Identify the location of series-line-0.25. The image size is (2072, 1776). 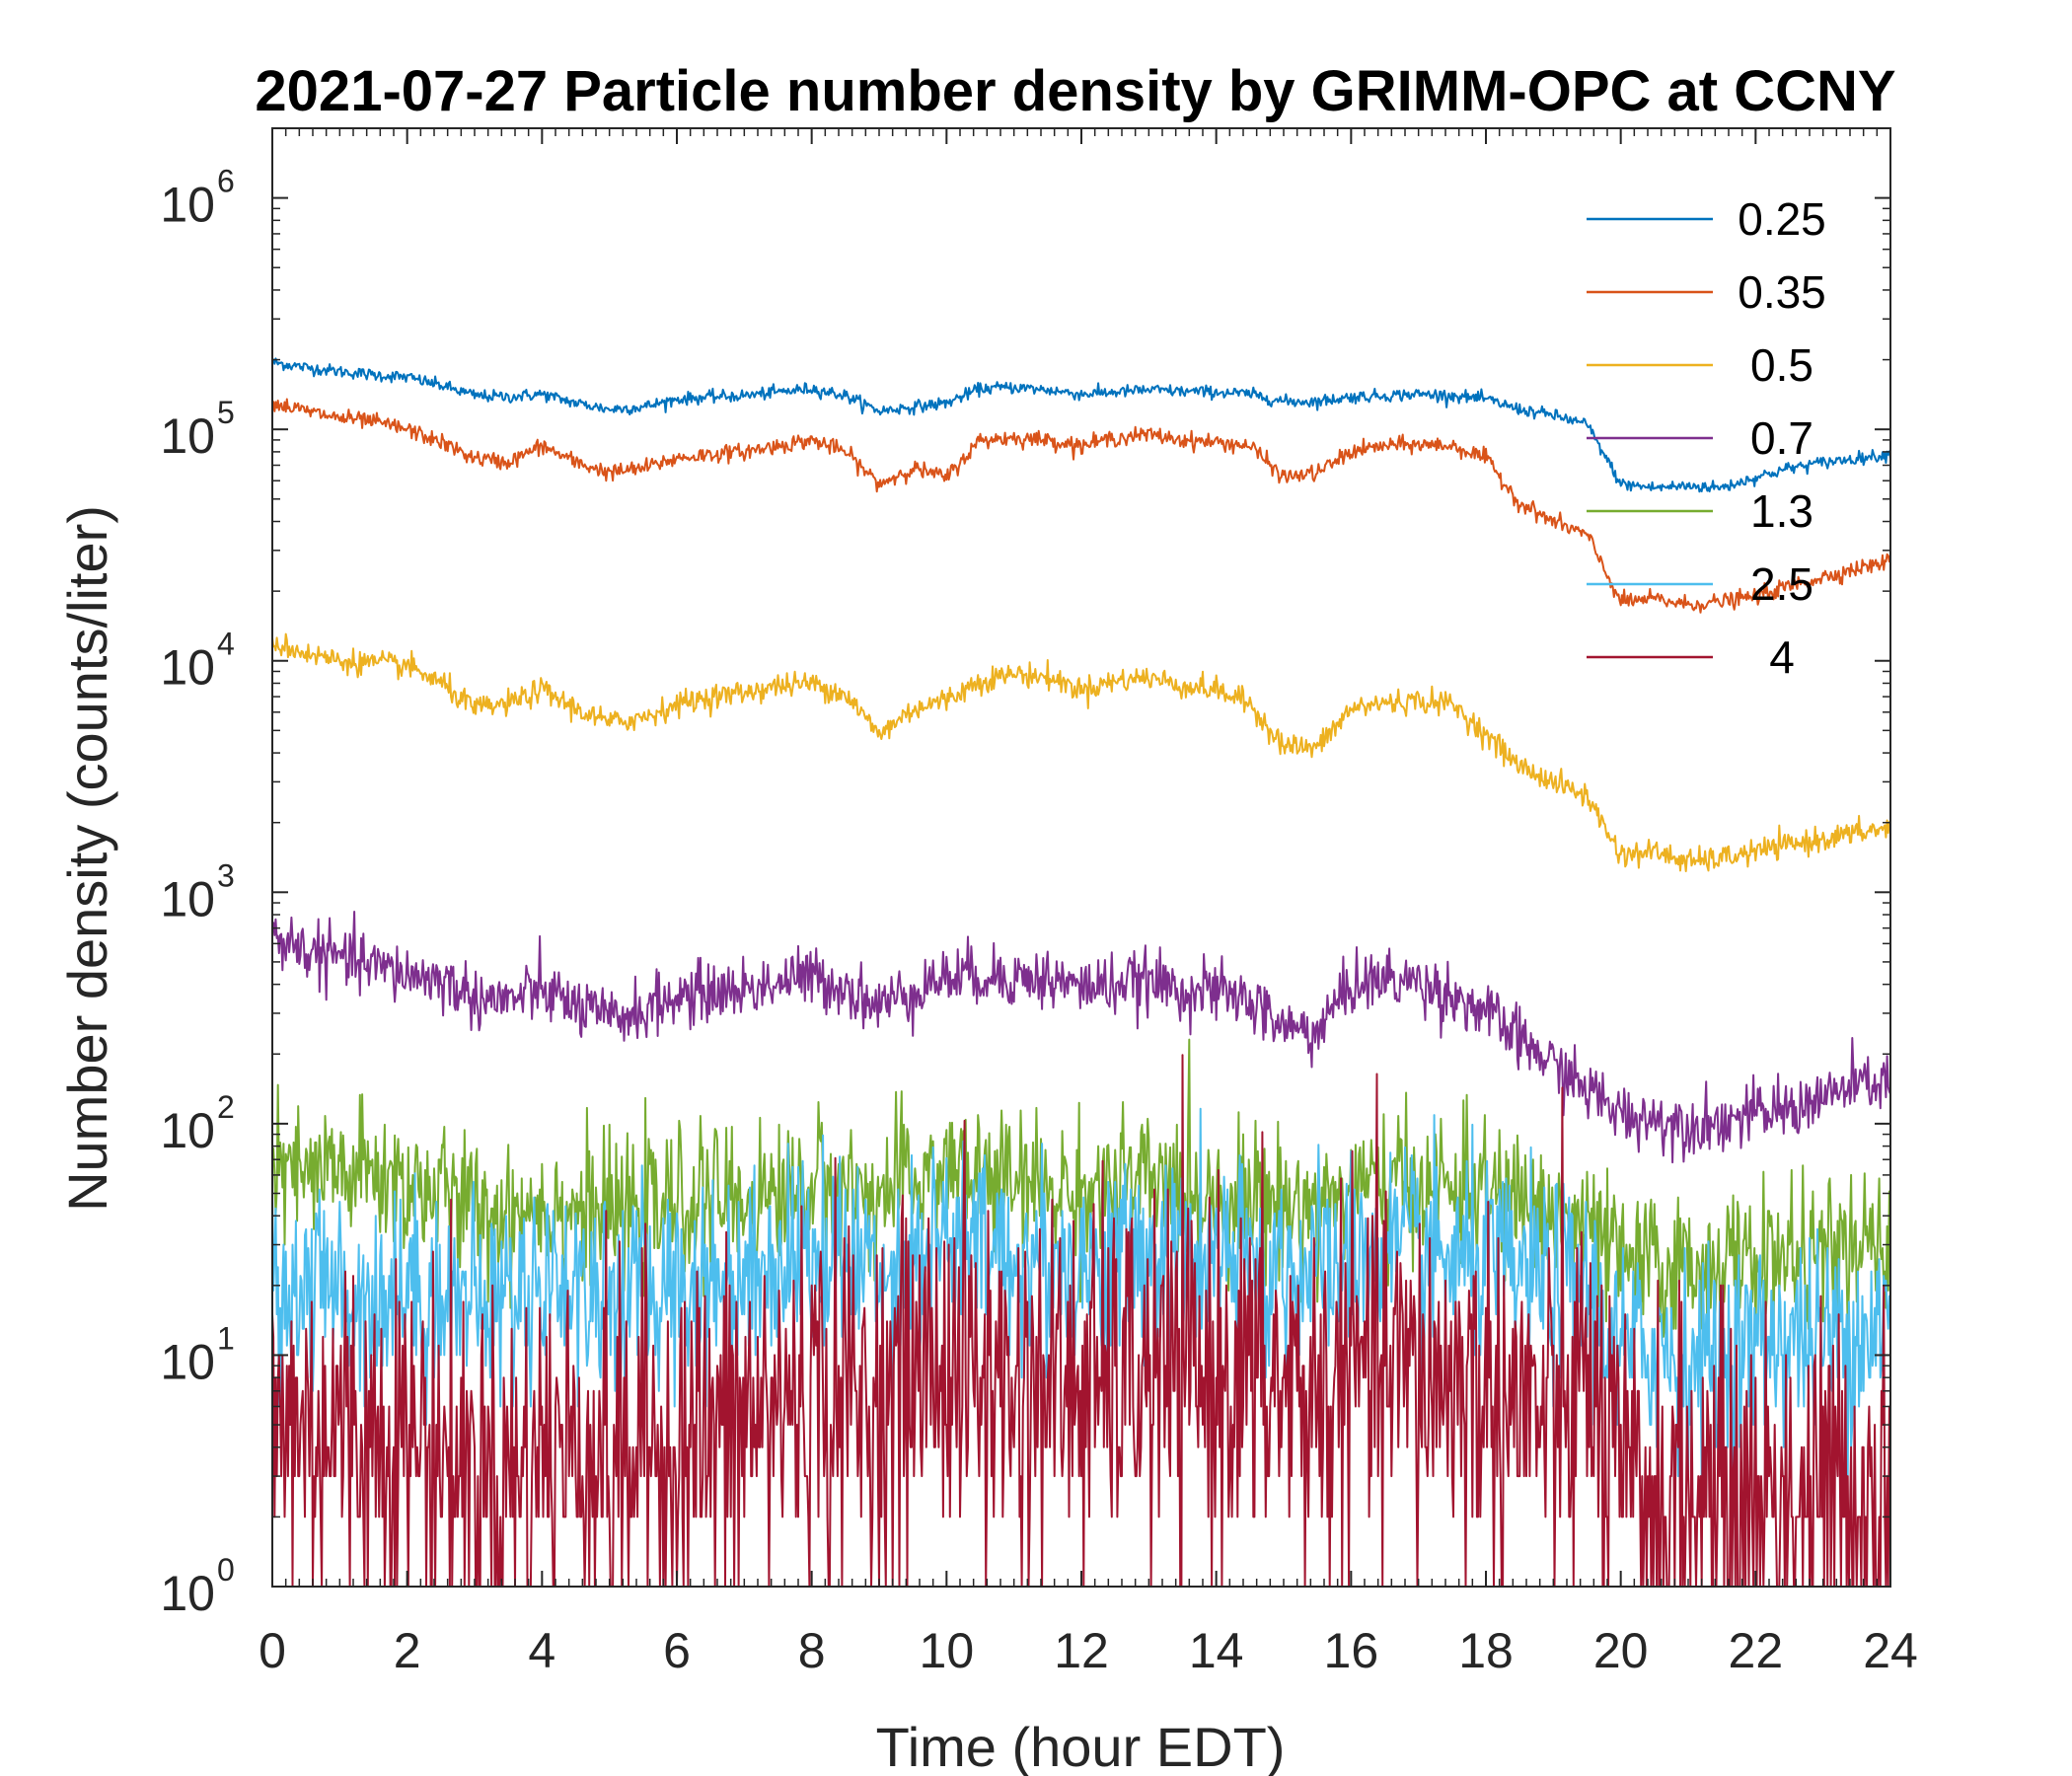
(1081, 425).